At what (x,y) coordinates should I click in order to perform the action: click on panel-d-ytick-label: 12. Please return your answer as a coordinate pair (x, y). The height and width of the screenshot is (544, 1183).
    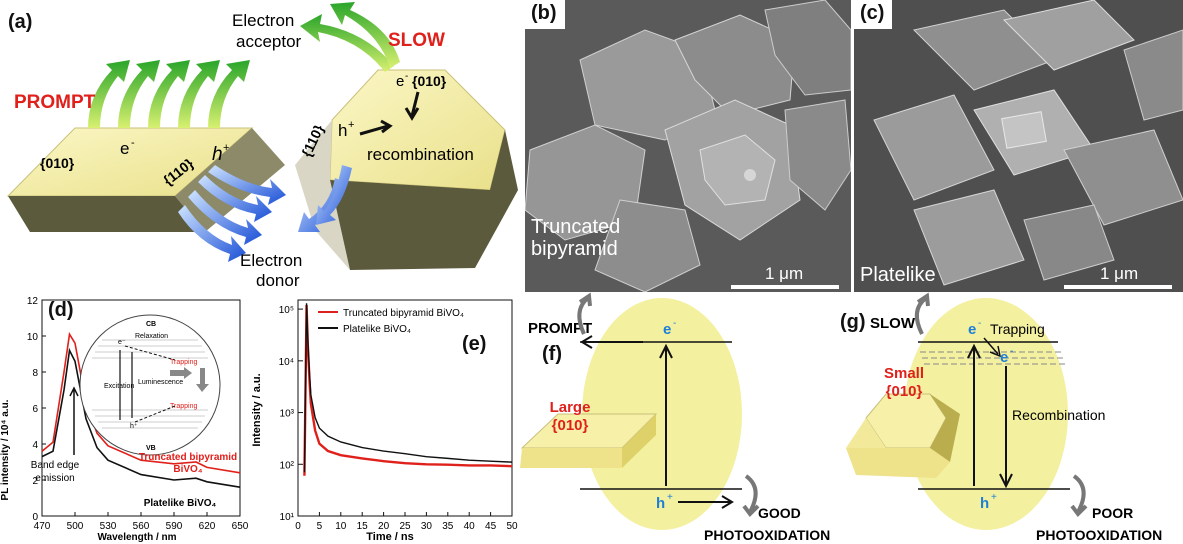
    Looking at the image, I should click on (33, 301).